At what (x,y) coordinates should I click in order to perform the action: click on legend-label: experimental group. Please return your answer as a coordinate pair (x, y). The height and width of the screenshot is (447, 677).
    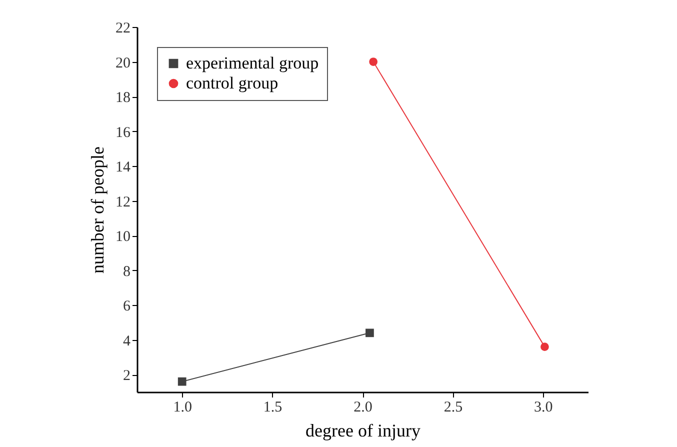
    Looking at the image, I should click on (252, 63).